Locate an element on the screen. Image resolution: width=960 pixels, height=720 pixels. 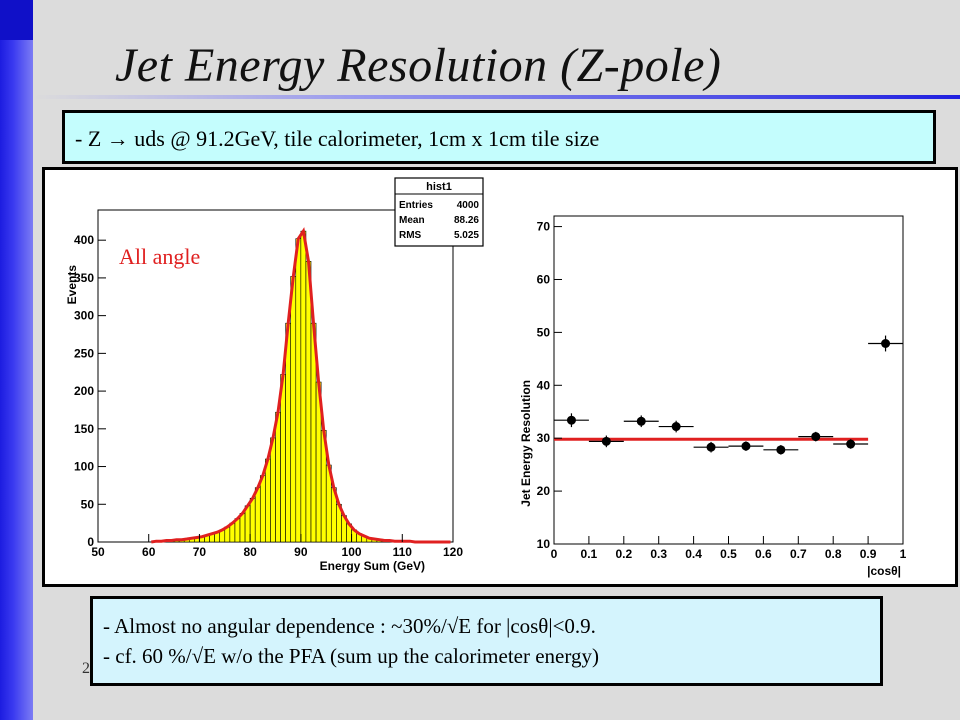
resolution-y-tick-label: 20 is located at coordinates (544, 491).